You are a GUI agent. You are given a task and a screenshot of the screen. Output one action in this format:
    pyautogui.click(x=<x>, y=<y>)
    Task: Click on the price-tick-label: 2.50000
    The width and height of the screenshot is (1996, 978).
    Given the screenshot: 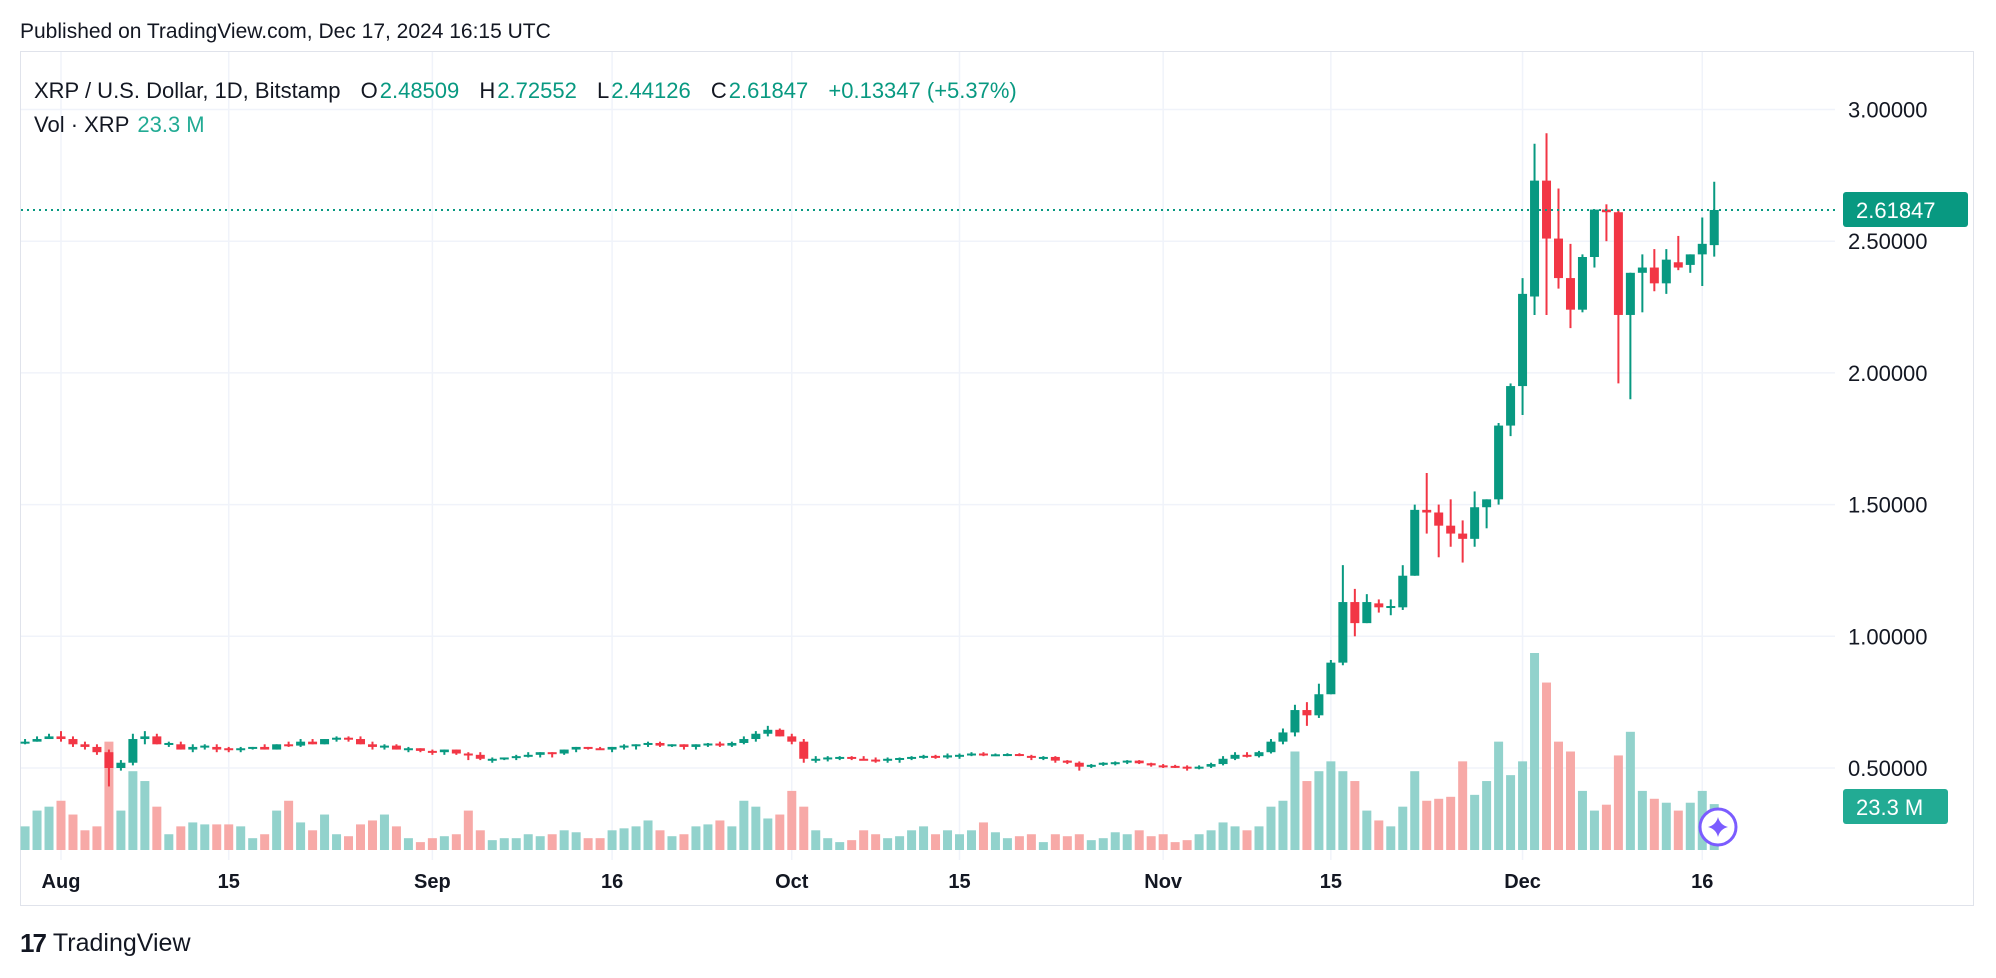 What is the action you would take?
    pyautogui.click(x=1888, y=241)
    